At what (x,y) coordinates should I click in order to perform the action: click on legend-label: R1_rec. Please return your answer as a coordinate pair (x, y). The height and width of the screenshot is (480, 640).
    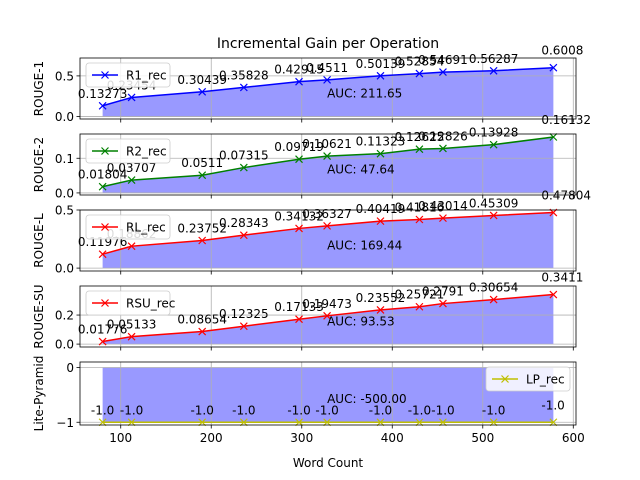
    Looking at the image, I should click on (146, 76).